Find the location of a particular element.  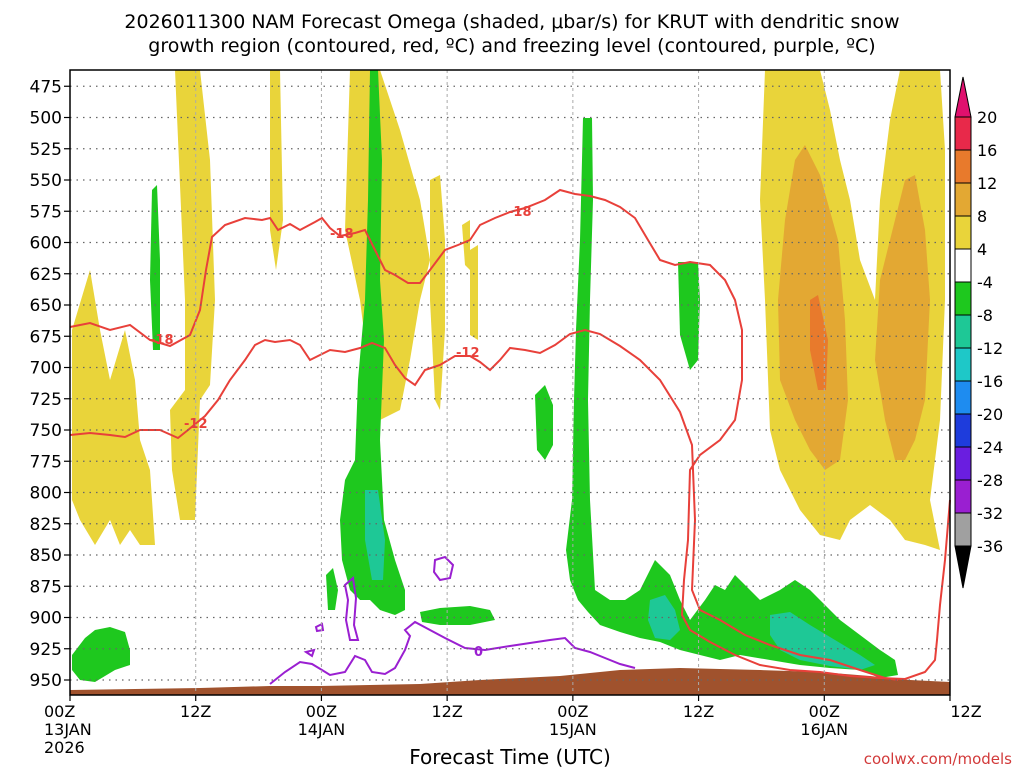

colorbar-label: -16 is located at coordinates (990, 381).